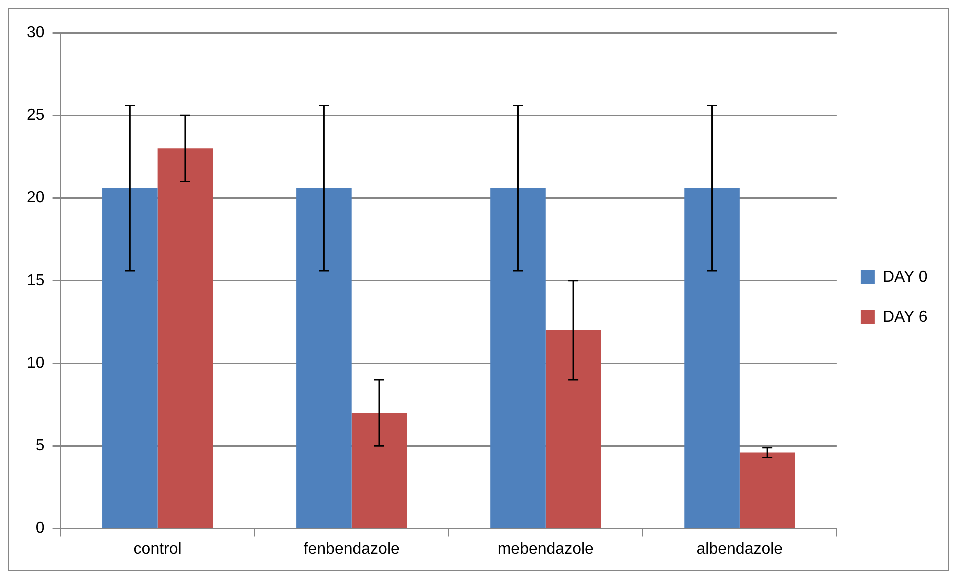  Describe the element at coordinates (36, 281) in the screenshot. I see `y-tick-label: 15` at that location.